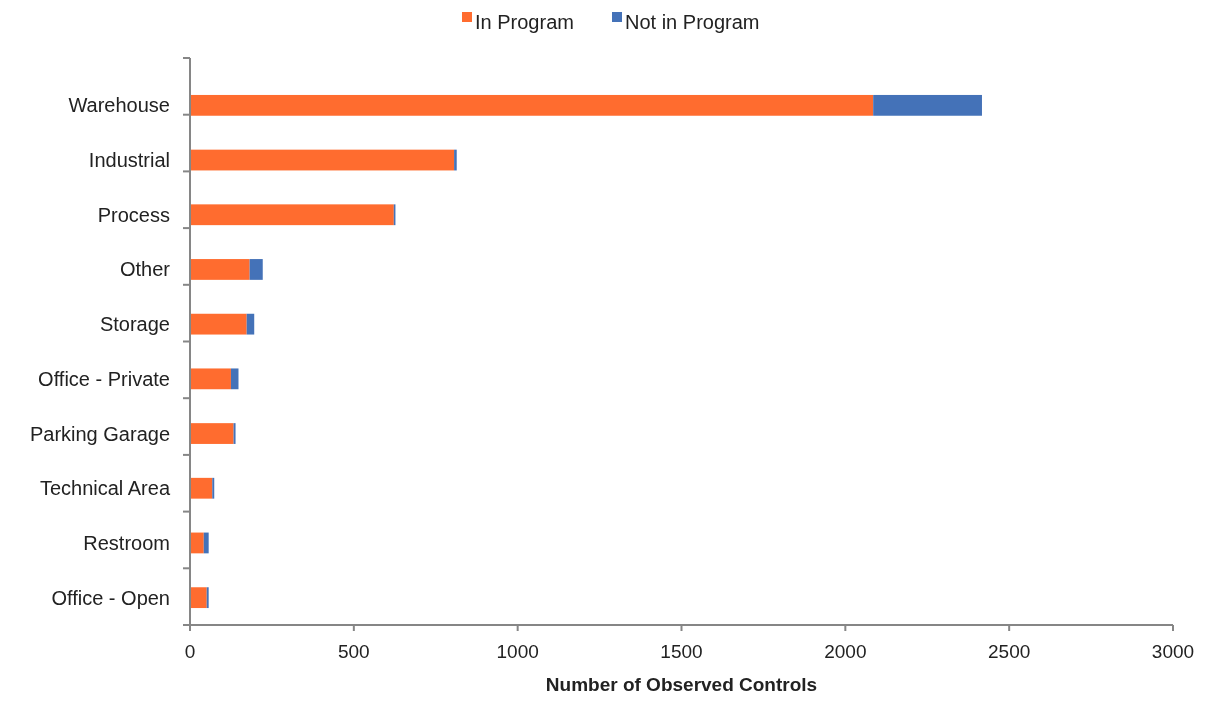 Image resolution: width=1209 pixels, height=701 pixels. Describe the element at coordinates (99, 433) in the screenshot. I see `y-tick-label: Parking Garage` at that location.